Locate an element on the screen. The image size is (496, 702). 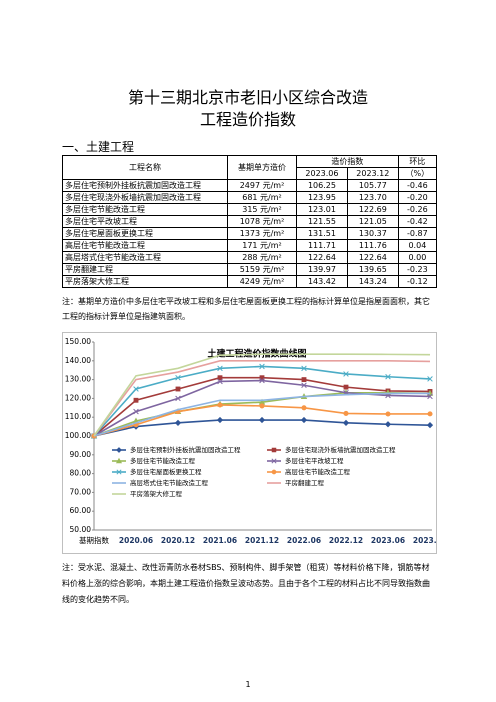
header-cell: 2023.12 is located at coordinates (372, 173).